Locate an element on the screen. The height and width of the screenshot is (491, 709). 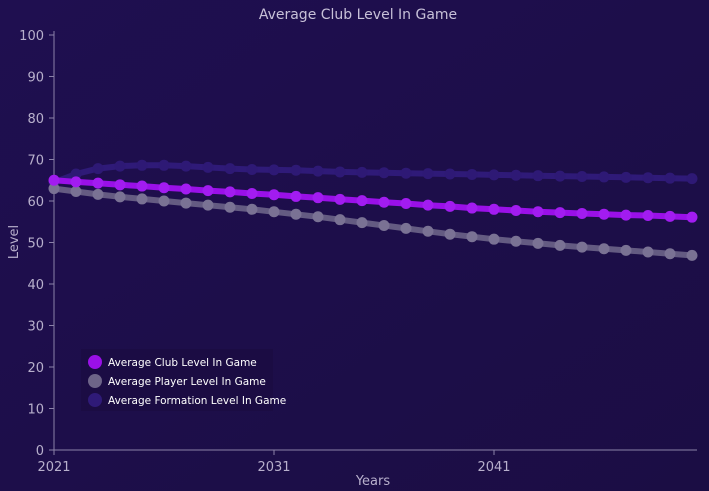
y-tick-label: 70 is located at coordinates (35, 161).